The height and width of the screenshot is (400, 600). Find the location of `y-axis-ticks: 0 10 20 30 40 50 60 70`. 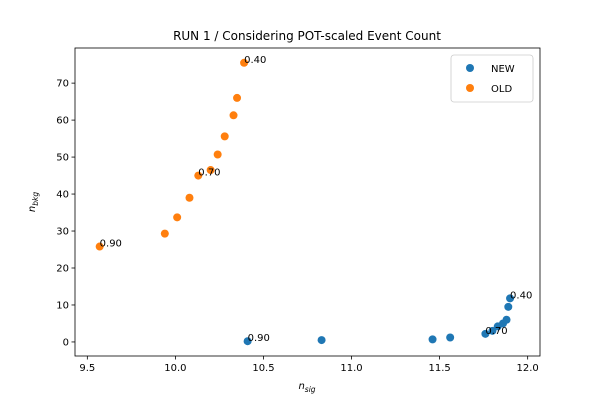

y-axis-ticks: 0 10 20 30 40 50 60 70 is located at coordinates (65, 213).